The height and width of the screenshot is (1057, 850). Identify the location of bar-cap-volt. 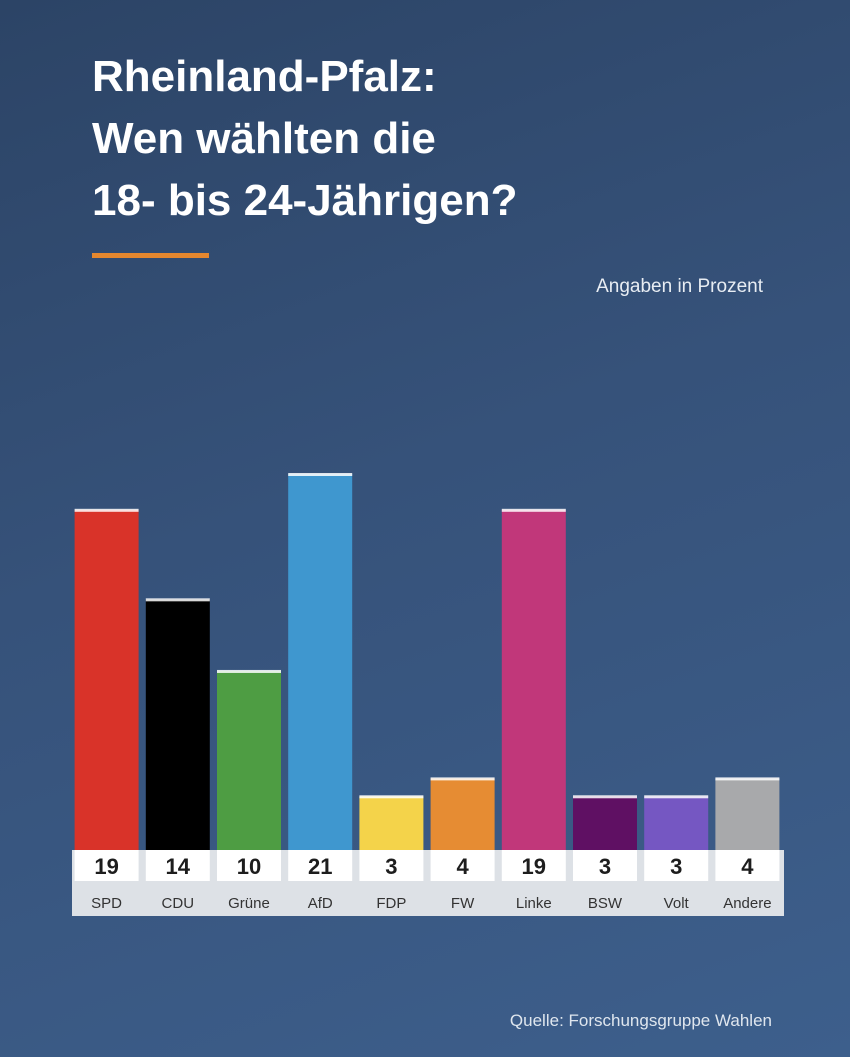
(676, 797).